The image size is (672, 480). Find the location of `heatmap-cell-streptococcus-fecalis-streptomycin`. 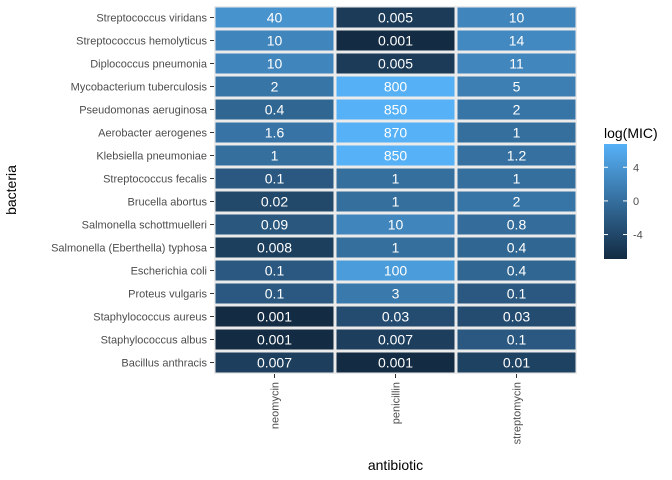

heatmap-cell-streptococcus-fecalis-streptomycin is located at coordinates (516, 178).